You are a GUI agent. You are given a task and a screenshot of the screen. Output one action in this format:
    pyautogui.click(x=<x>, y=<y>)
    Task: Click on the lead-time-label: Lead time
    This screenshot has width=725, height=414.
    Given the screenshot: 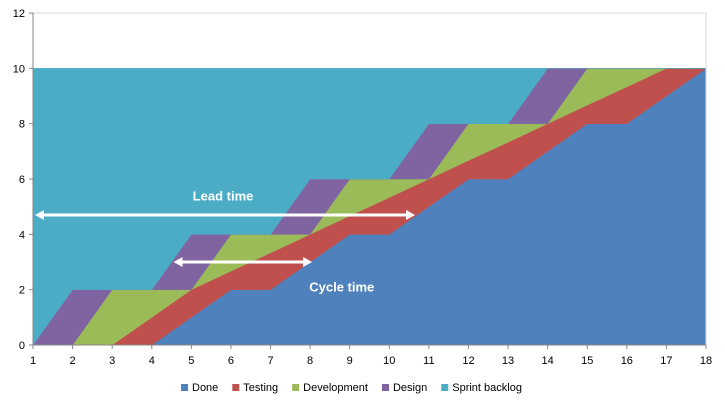 What is the action you would take?
    pyautogui.click(x=223, y=196)
    